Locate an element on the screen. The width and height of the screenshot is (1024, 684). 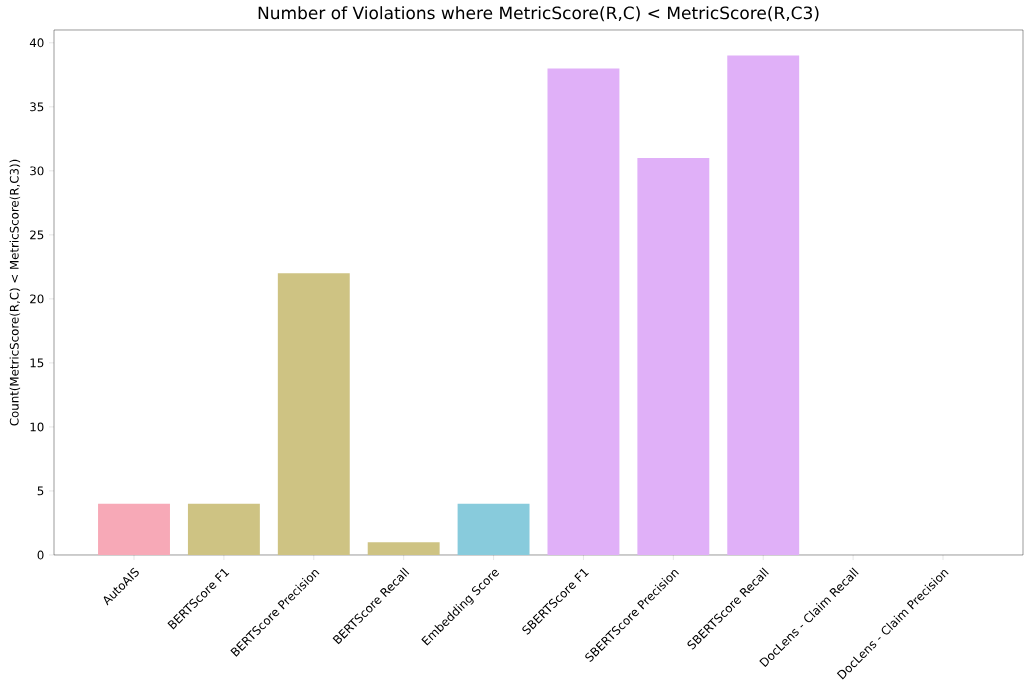
y-tick-label: 10 is located at coordinates (37, 427).